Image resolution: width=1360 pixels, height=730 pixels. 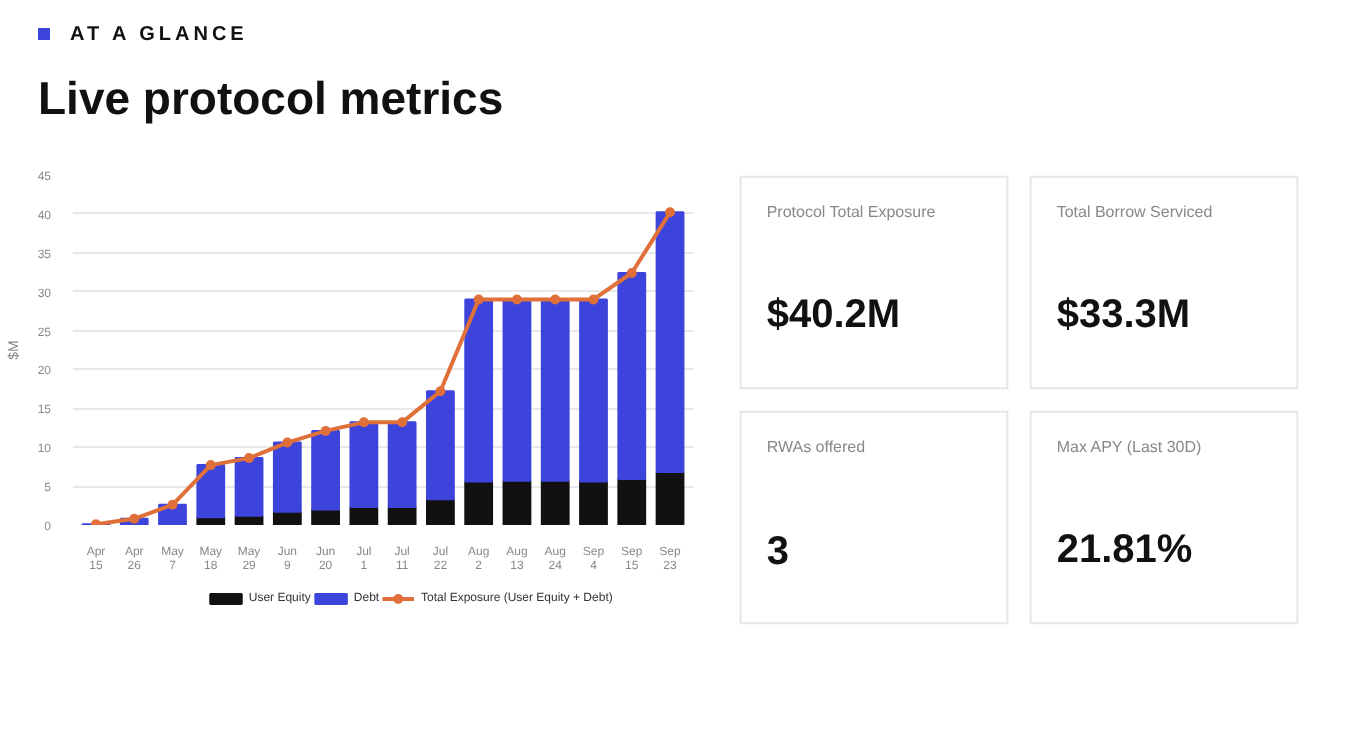 What do you see at coordinates (1129, 447) in the screenshot?
I see `text: Max APY (Last 30D)` at bounding box center [1129, 447].